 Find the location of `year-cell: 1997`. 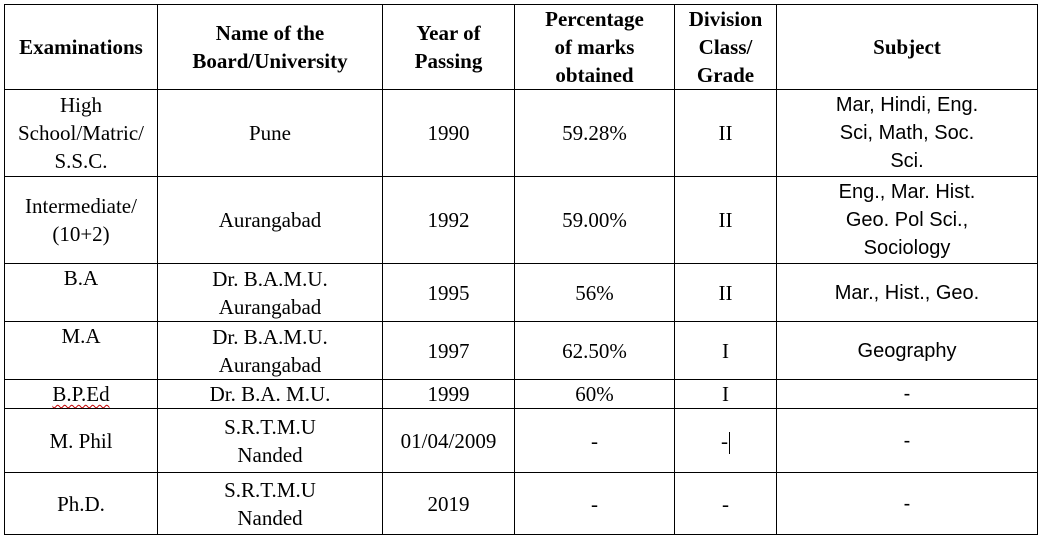

year-cell: 1997 is located at coordinates (448, 350).